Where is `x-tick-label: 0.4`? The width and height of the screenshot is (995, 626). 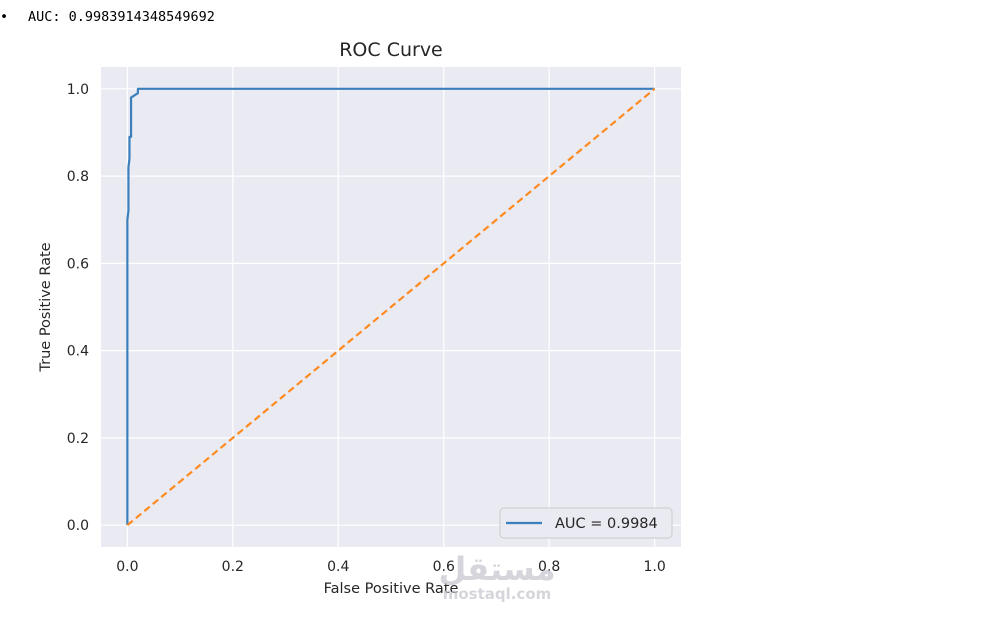
x-tick-label: 0.4 is located at coordinates (338, 567).